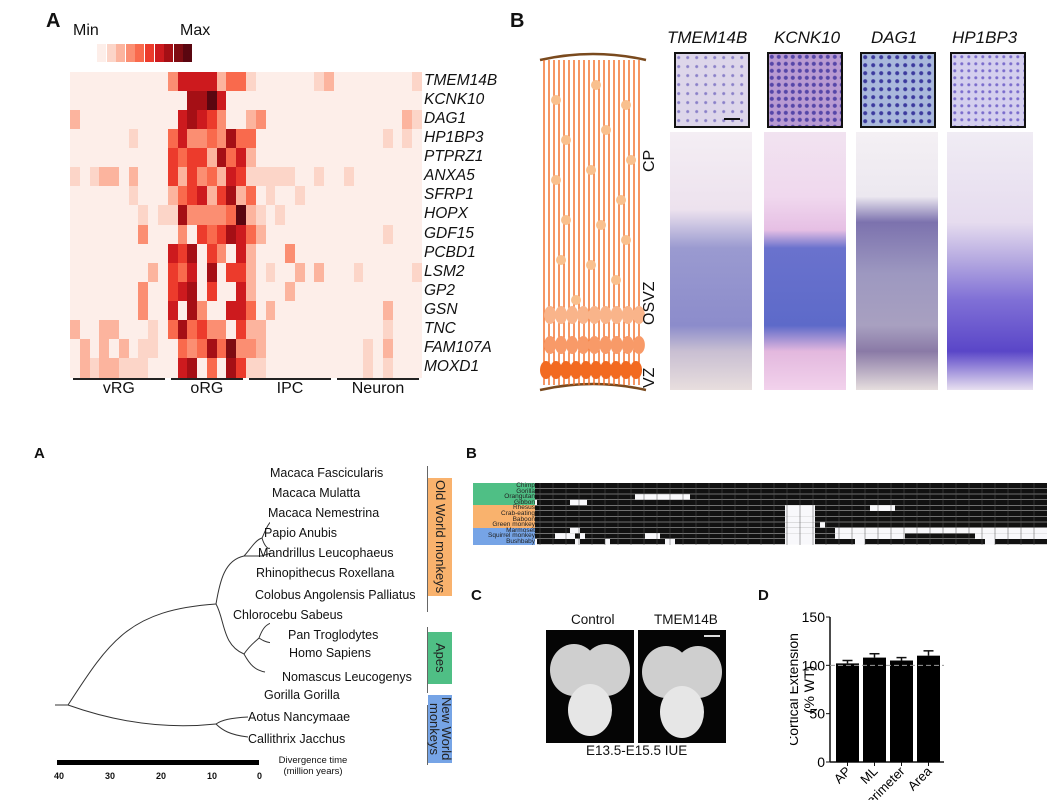 Image resolution: width=1052 pixels, height=804 pixels. What do you see at coordinates (807, 37) in the screenshot?
I see `ish-title-kcnk10: KCNK10` at bounding box center [807, 37].